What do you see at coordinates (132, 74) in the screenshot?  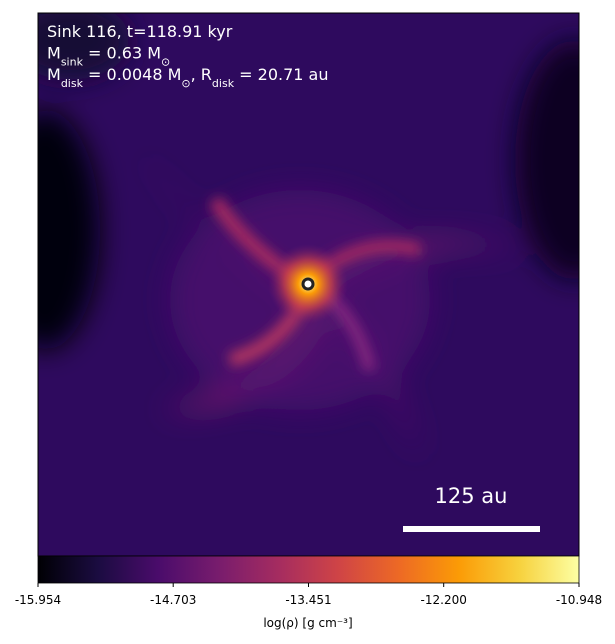 I see `annotation-text: = 0.0048 M` at bounding box center [132, 74].